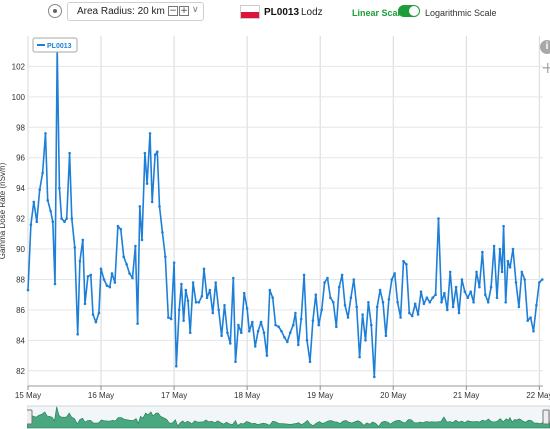  What do you see at coordinates (55, 45) in the screenshot?
I see `legend-box` at bounding box center [55, 45].